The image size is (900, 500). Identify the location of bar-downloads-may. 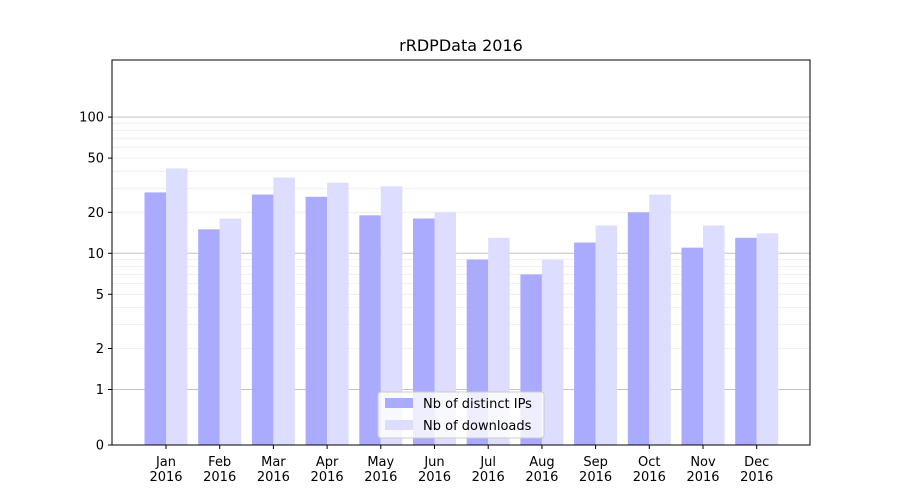
(391, 316).